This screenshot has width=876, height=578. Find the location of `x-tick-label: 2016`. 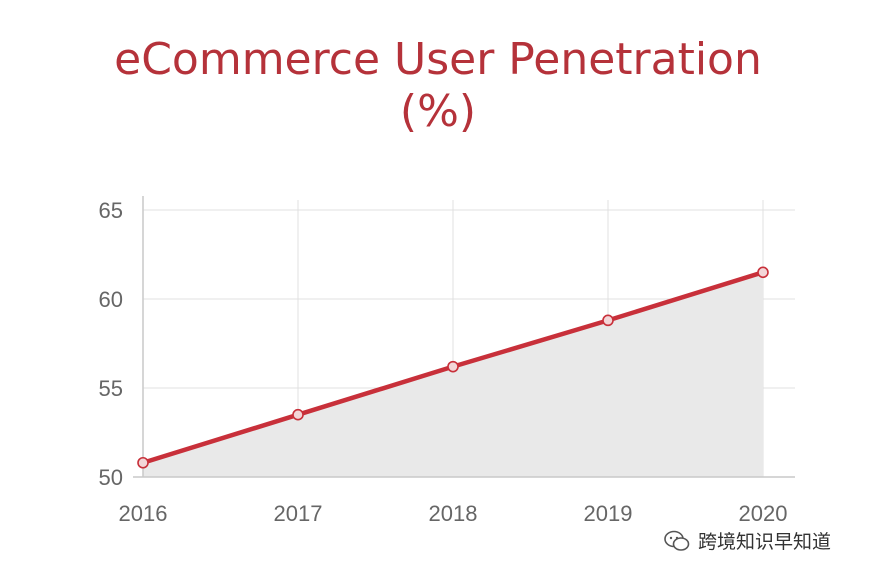

x-tick-label: 2016 is located at coordinates (143, 513).